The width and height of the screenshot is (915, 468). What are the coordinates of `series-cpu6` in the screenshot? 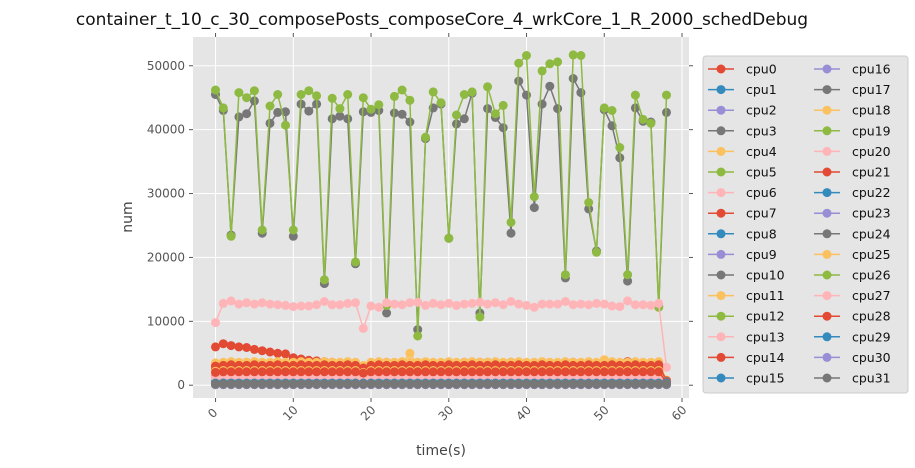 It's located at (441, 334).